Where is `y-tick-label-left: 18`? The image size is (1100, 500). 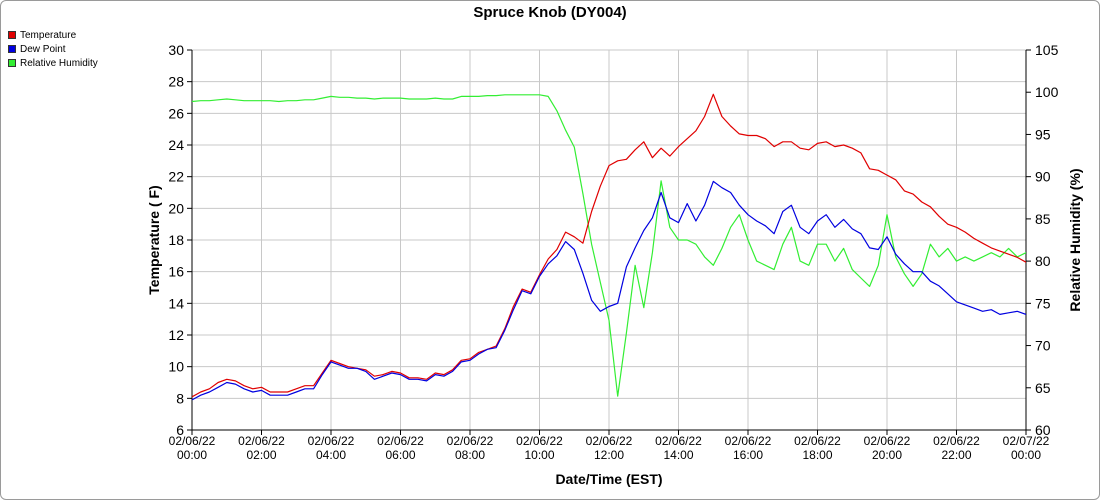
y-tick-label-left: 18 is located at coordinates (176, 240).